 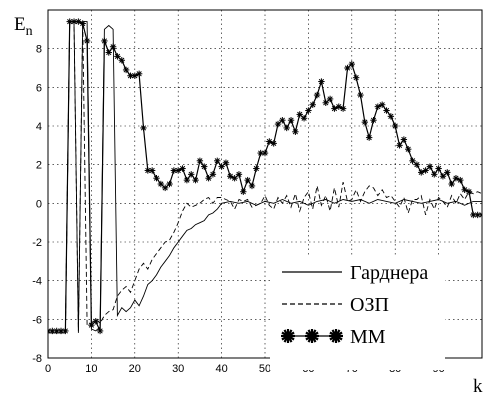 What do you see at coordinates (37, 282) in the screenshot?
I see `y-tick-label: -4` at bounding box center [37, 282].